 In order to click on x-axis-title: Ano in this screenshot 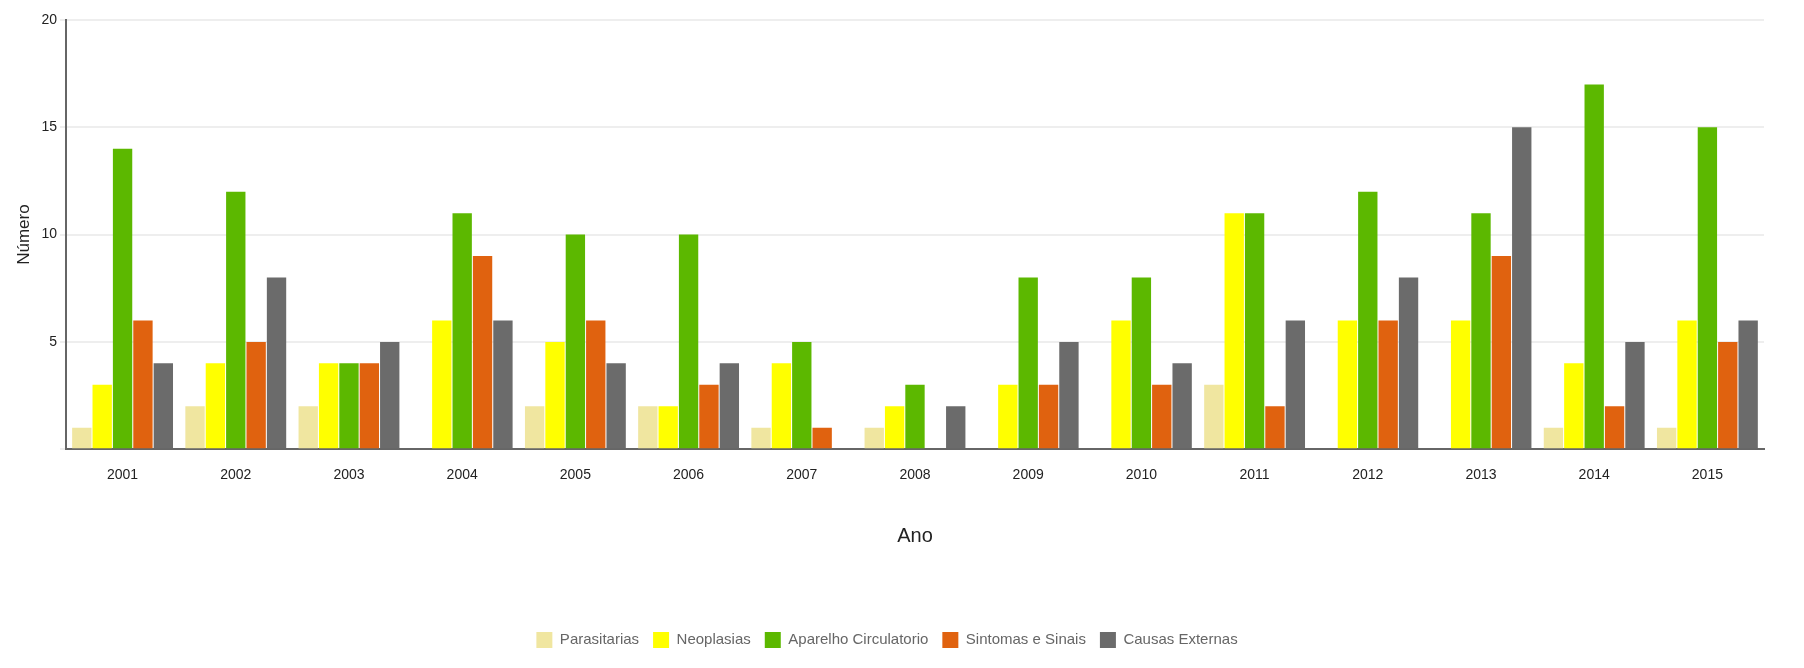, I will do `click(915, 534)`.